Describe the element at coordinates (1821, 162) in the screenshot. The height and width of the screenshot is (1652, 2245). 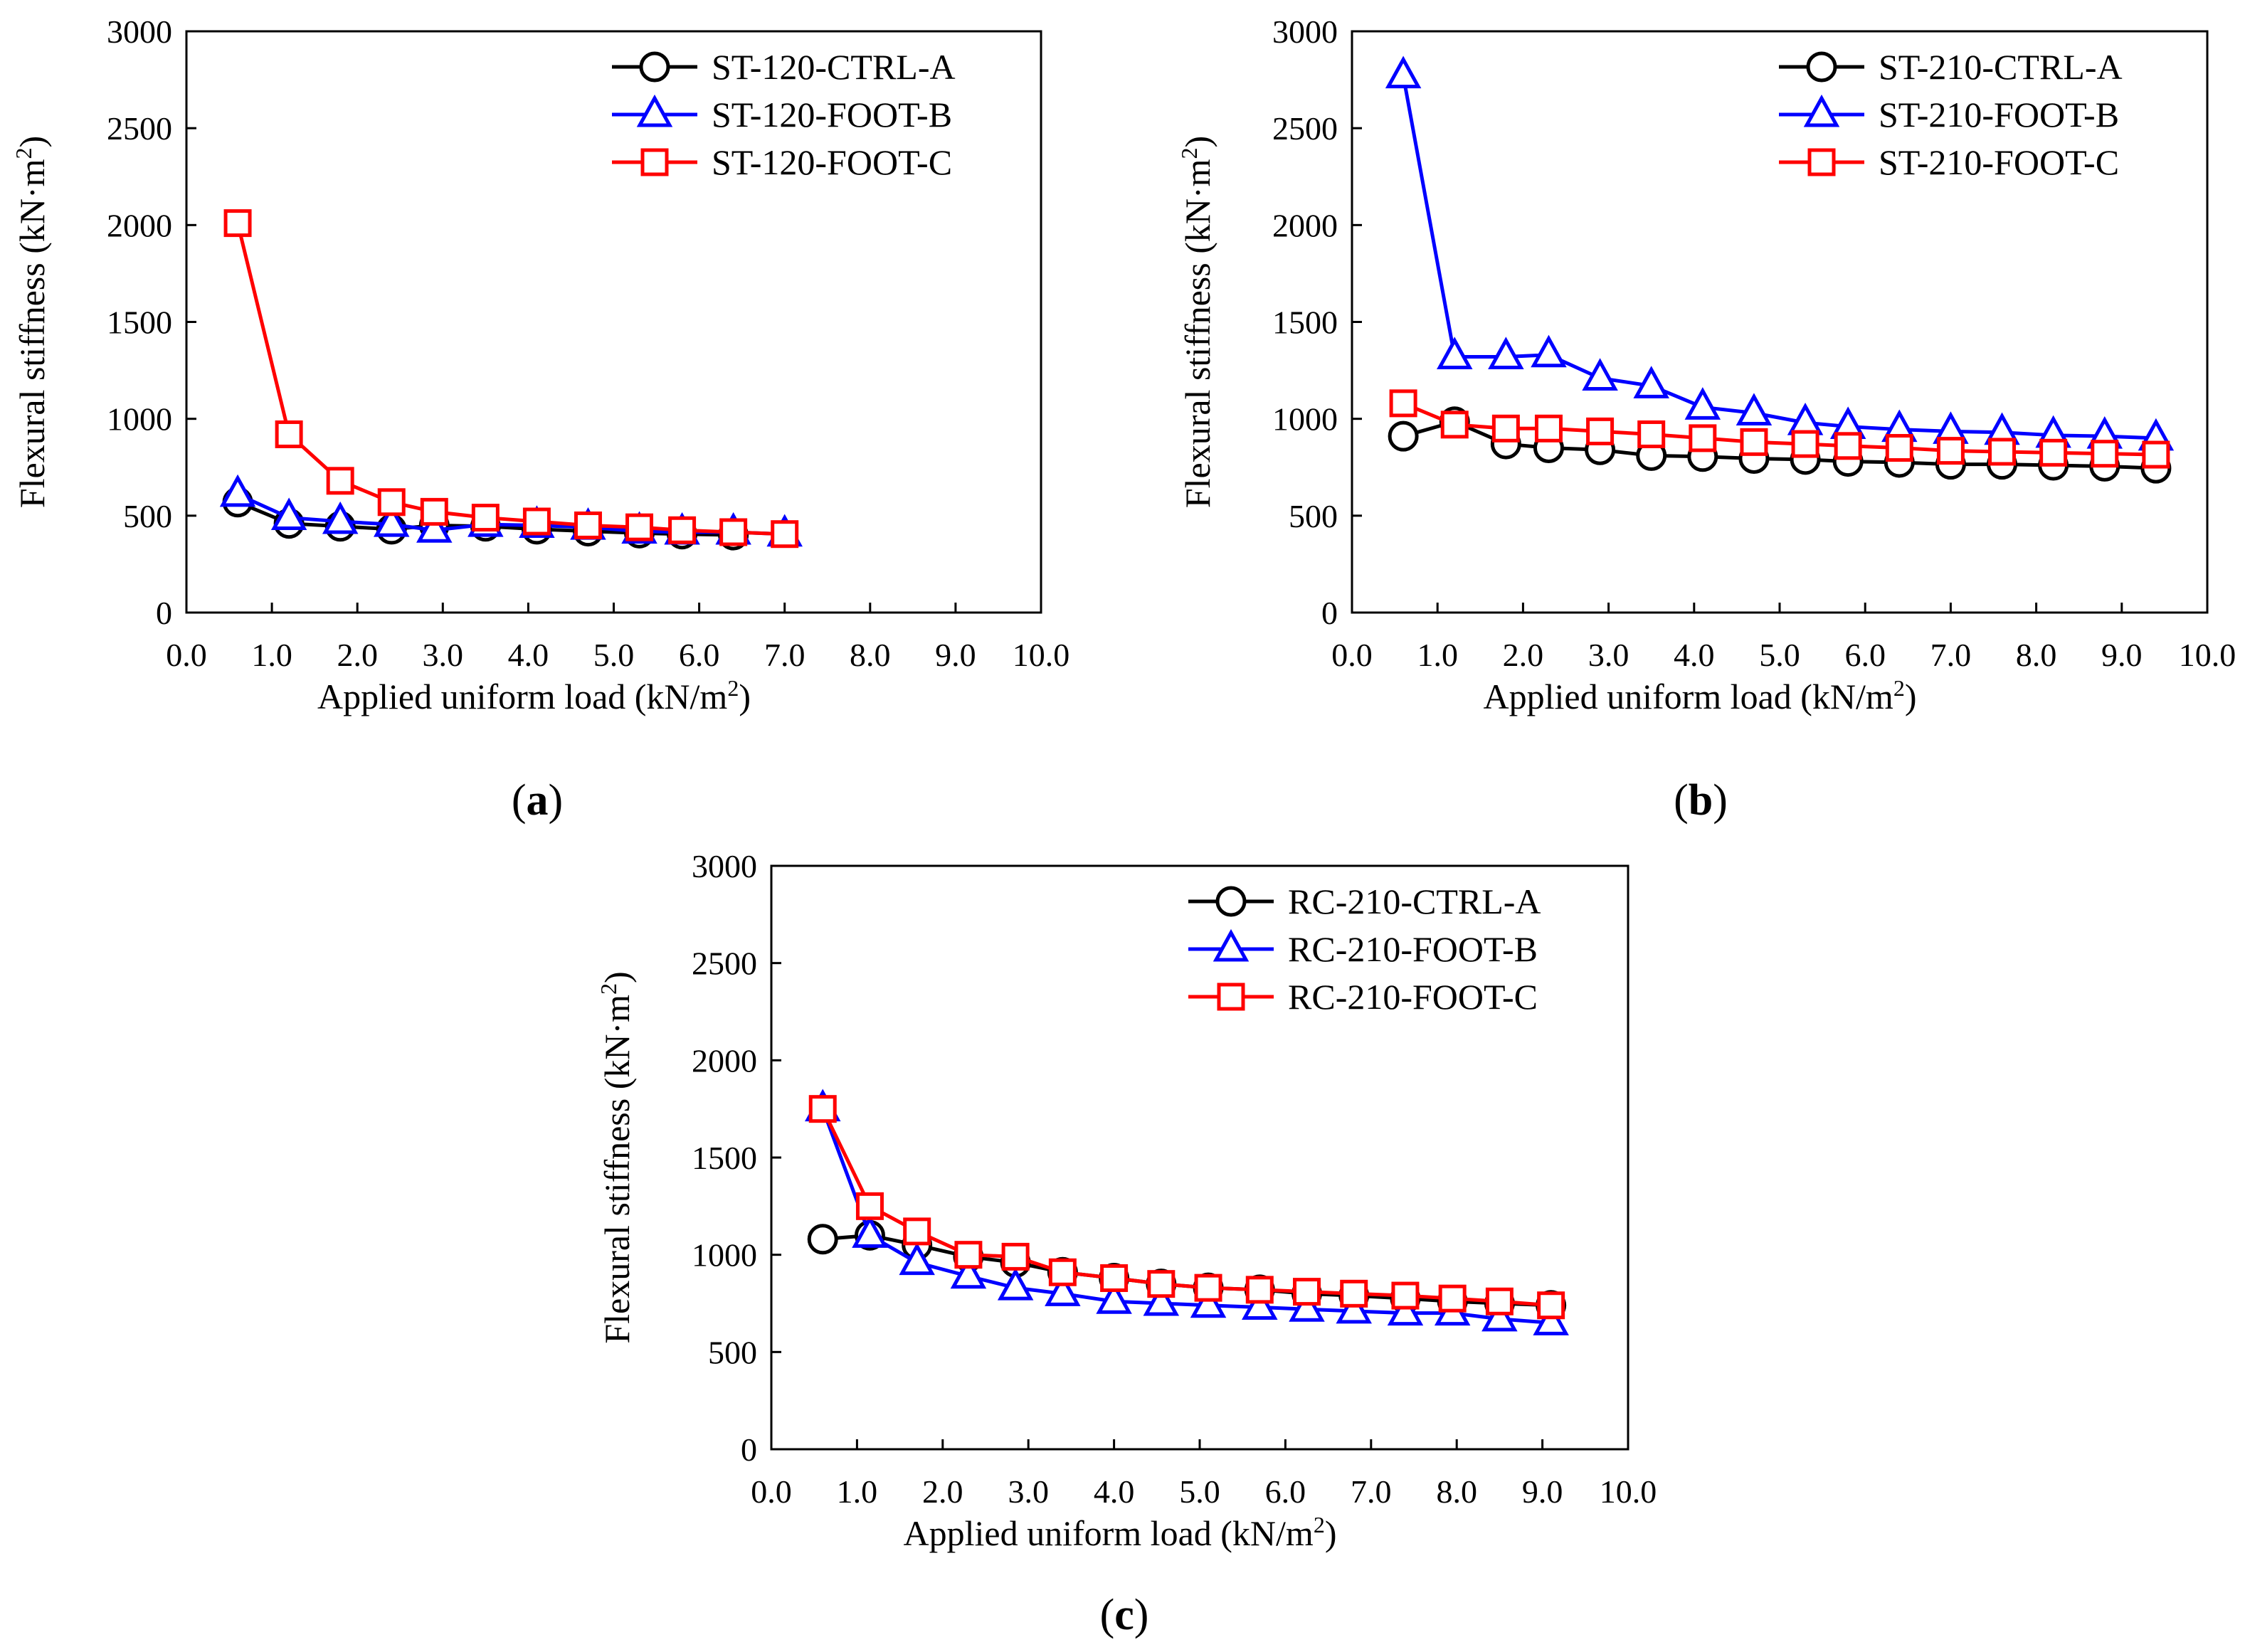
I see `legend-st-210-foot-c-marker` at that location.